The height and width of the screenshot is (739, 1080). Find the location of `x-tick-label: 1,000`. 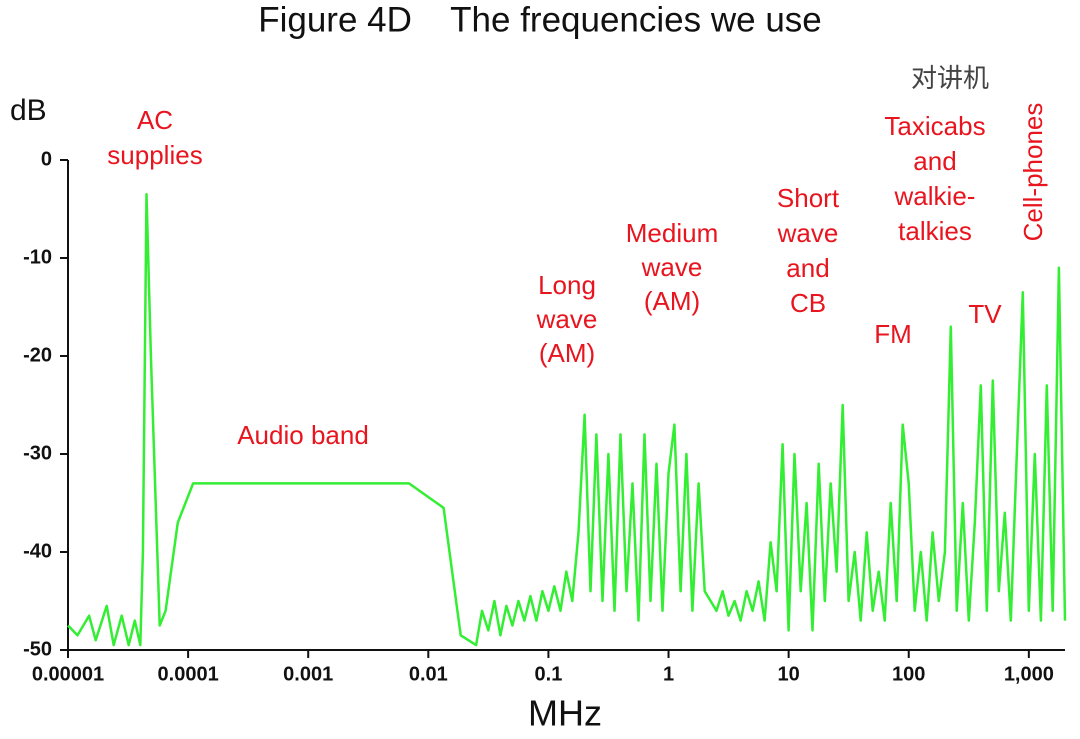

x-tick-label: 1,000 is located at coordinates (1029, 674).